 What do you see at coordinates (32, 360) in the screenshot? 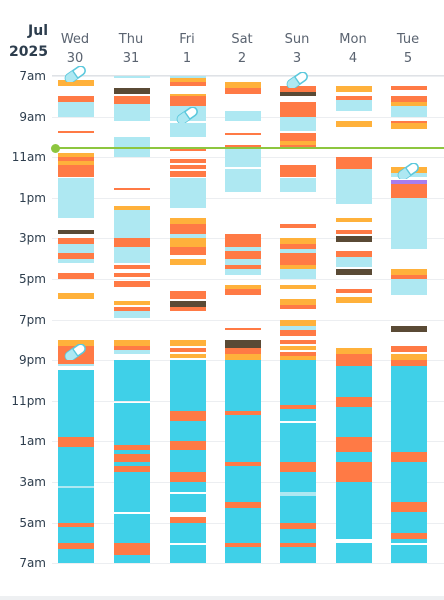
I see `time-label: 9pm` at bounding box center [32, 360].